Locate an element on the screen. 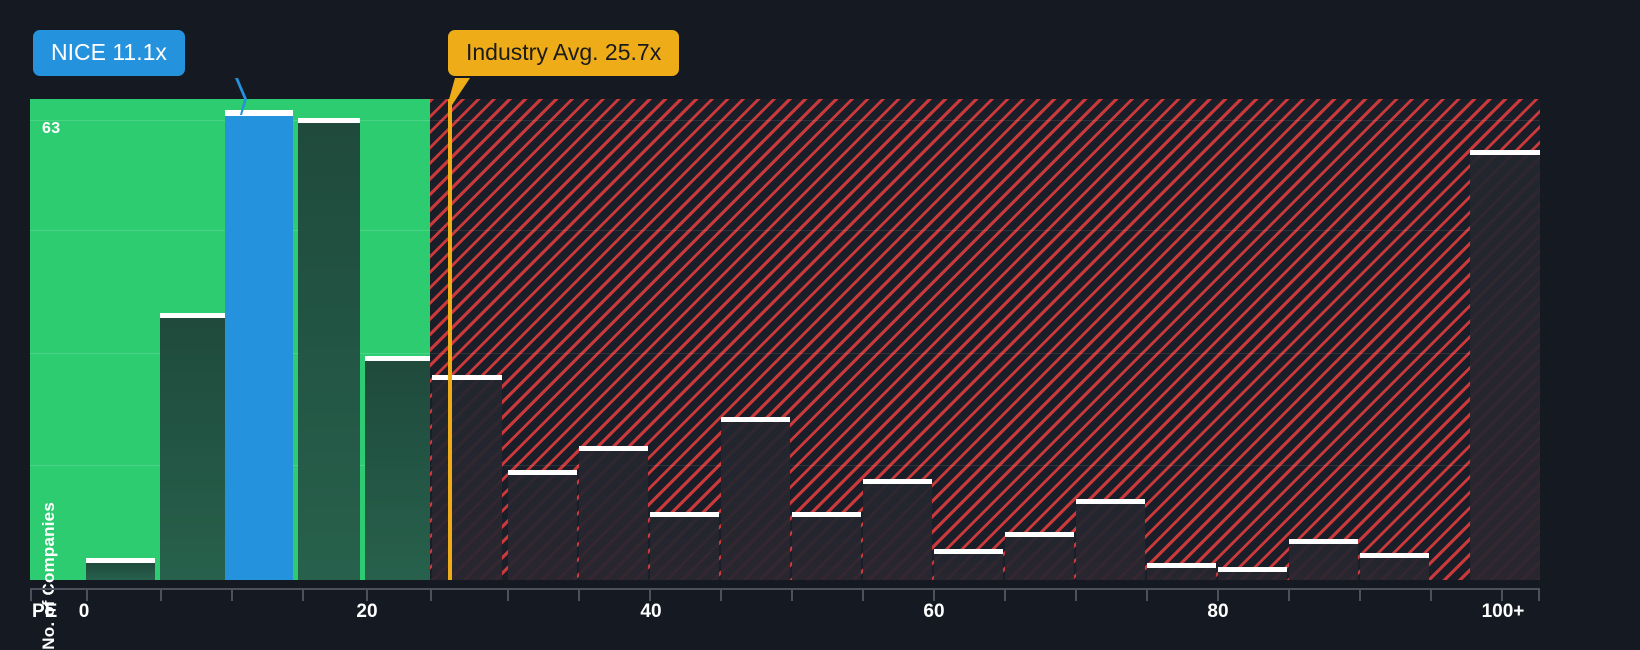  x-tick-label-60: 60 is located at coordinates (934, 611).